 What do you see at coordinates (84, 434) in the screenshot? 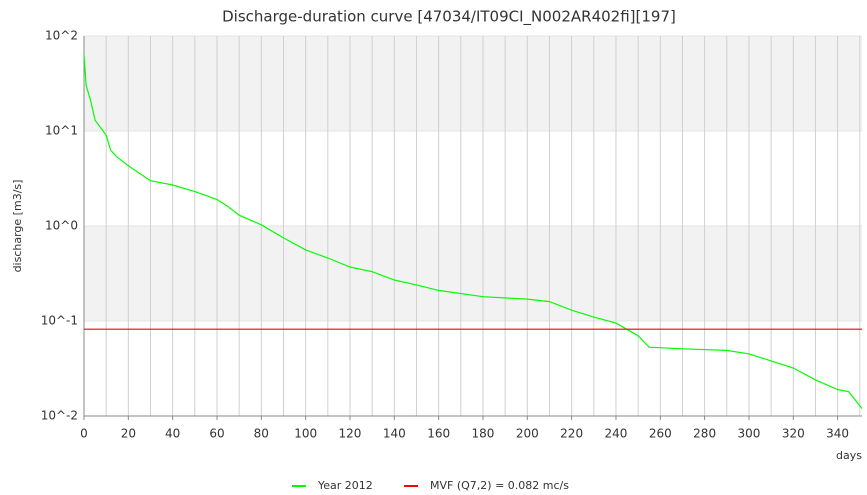
I see `x-tick-label: 0` at bounding box center [84, 434].